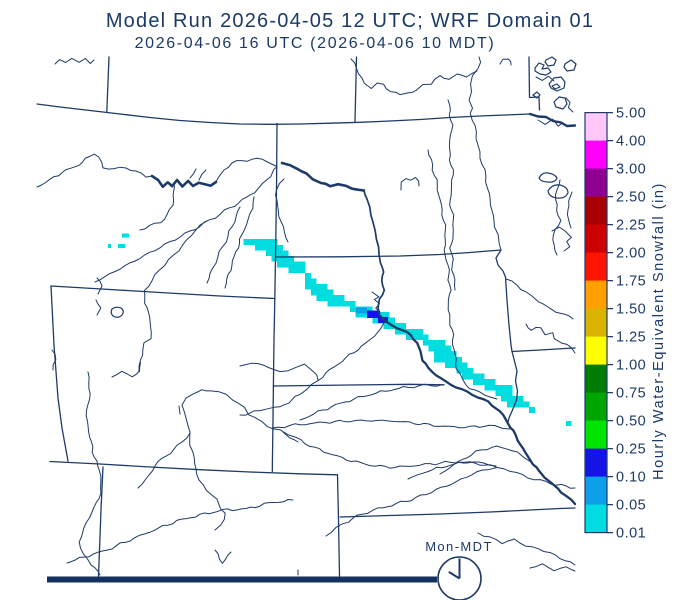  What do you see at coordinates (631, 282) in the screenshot?
I see `svg-text: 1.75` at bounding box center [631, 282].